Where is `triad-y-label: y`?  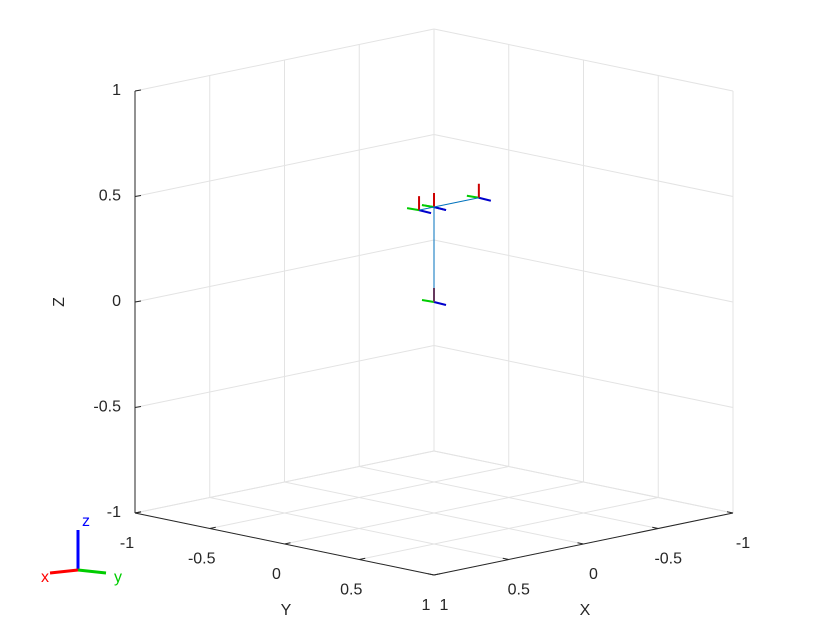 triad-y-label: y is located at coordinates (118, 577).